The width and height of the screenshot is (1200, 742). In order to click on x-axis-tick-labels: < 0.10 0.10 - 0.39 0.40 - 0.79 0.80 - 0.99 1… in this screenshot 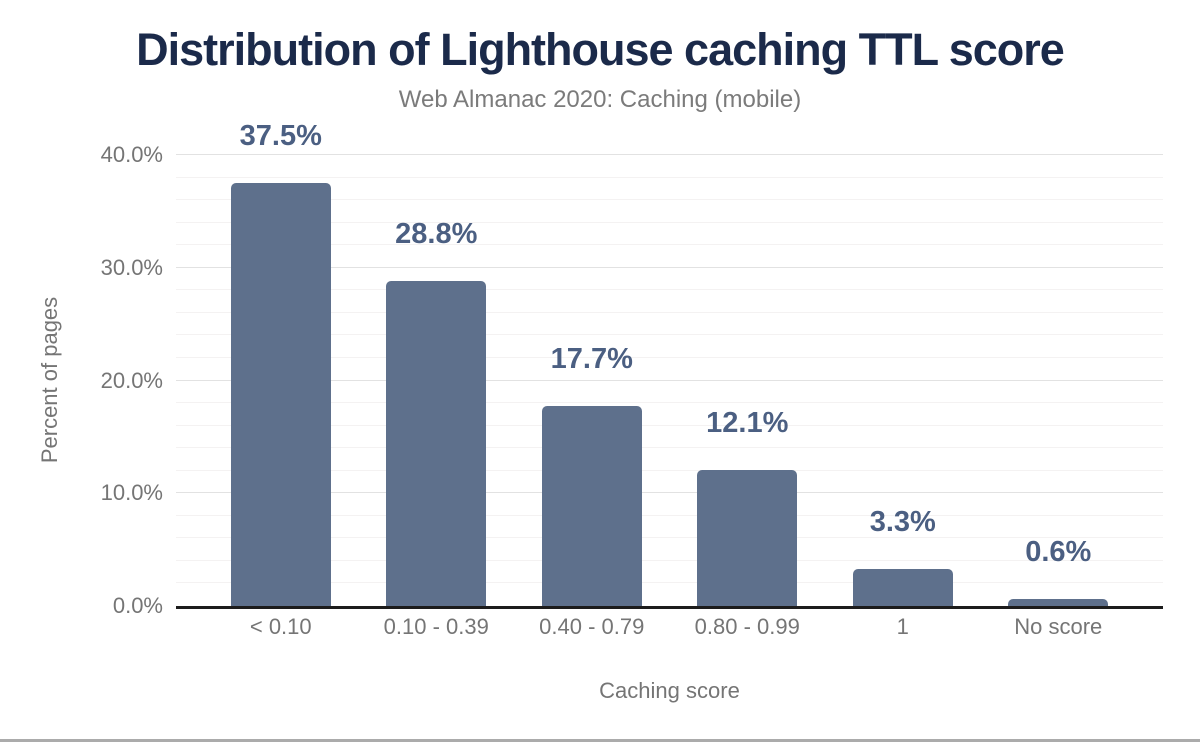, I will do `click(669, 627)`.